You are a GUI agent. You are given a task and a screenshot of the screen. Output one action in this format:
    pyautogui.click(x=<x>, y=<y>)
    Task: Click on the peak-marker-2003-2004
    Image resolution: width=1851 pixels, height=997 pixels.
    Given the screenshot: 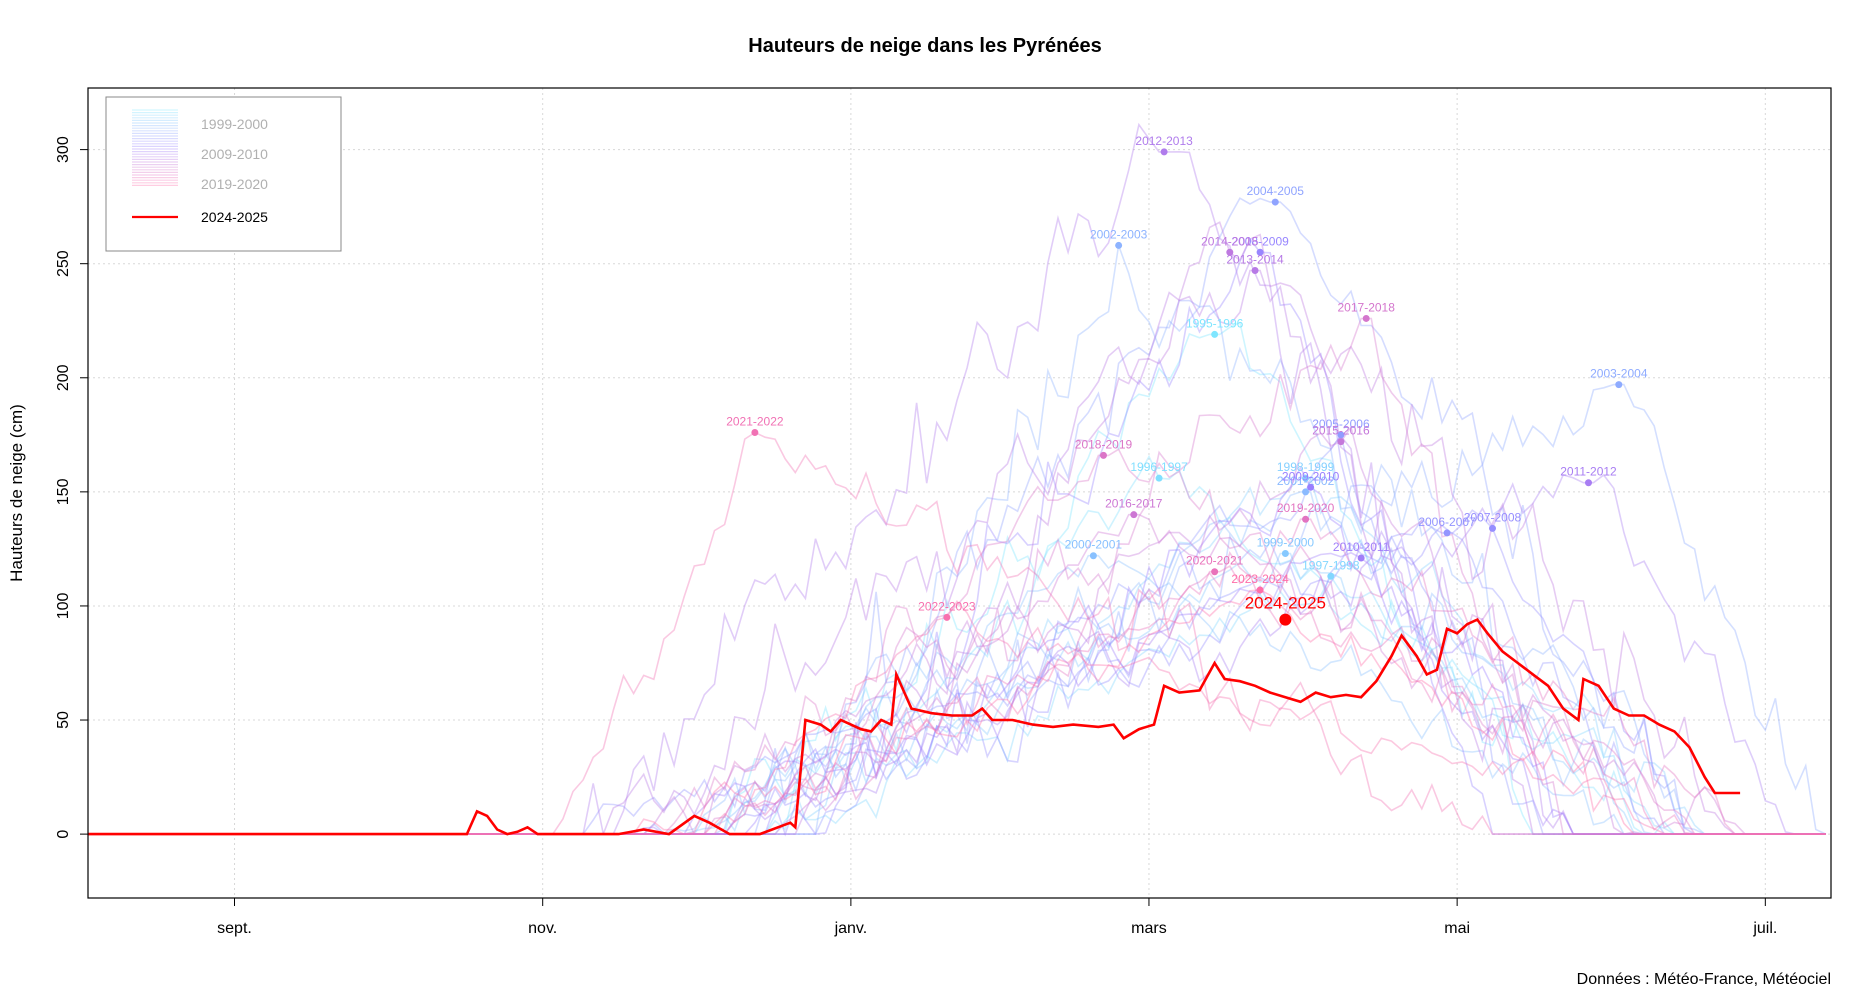 What is the action you would take?
    pyautogui.click(x=1619, y=385)
    